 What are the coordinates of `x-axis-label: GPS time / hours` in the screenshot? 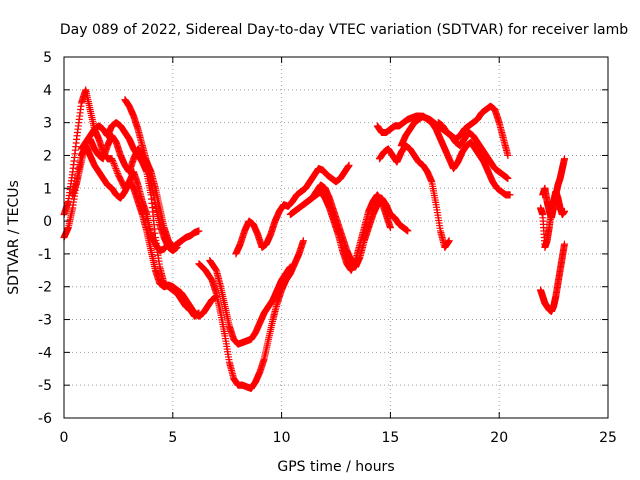 It's located at (335, 467).